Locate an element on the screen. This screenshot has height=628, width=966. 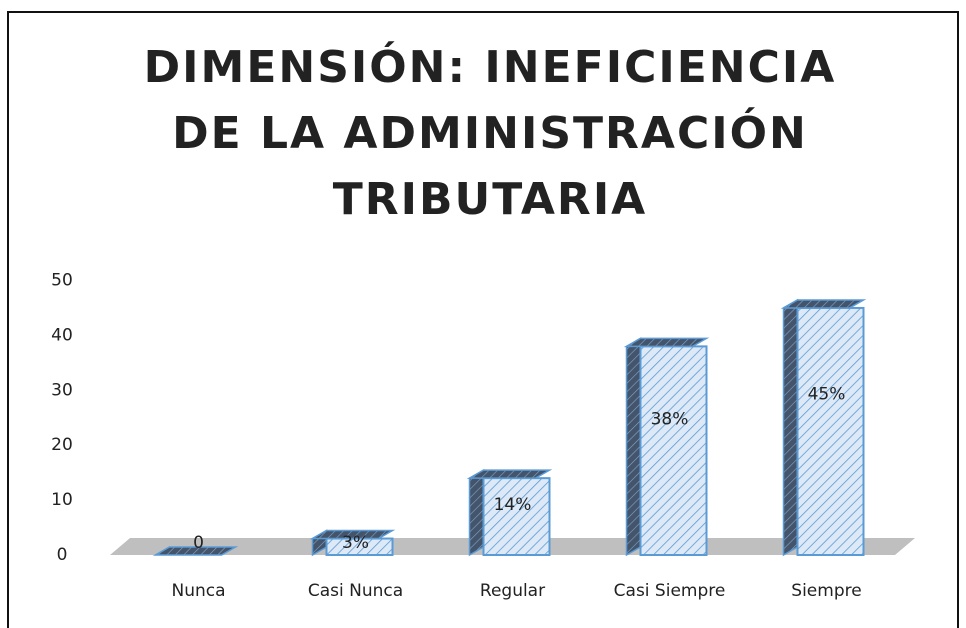
x-tick-label: Casi Siempre is located at coordinates (670, 591).